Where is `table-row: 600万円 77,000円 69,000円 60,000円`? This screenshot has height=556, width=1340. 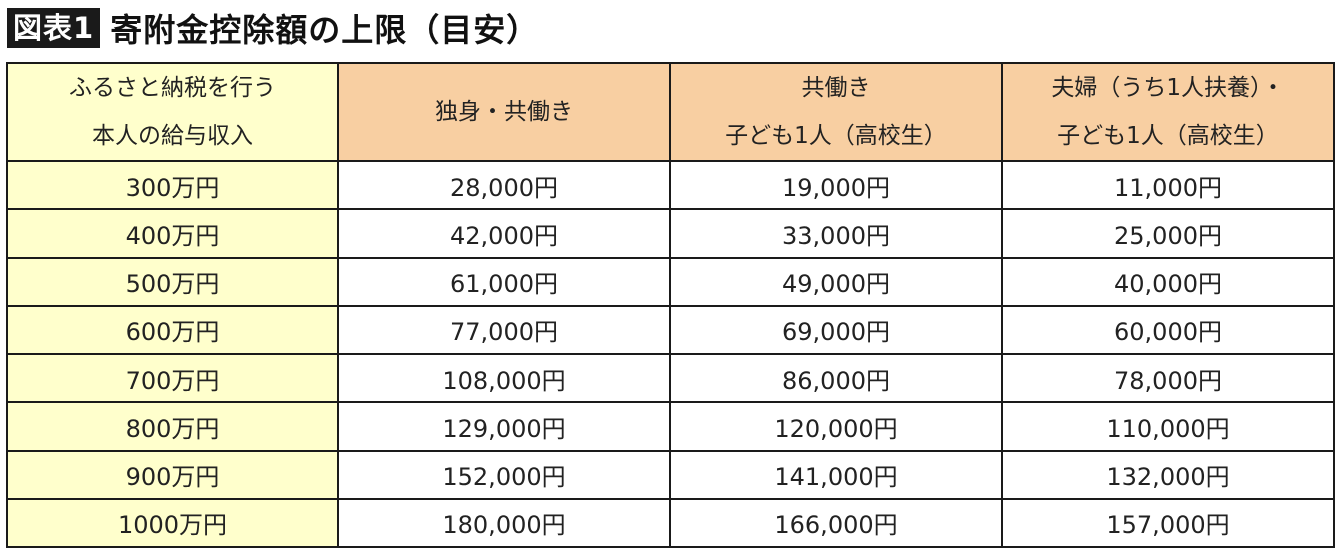 table-row: 600万円 77,000円 69,000円 60,000円 is located at coordinates (670, 330).